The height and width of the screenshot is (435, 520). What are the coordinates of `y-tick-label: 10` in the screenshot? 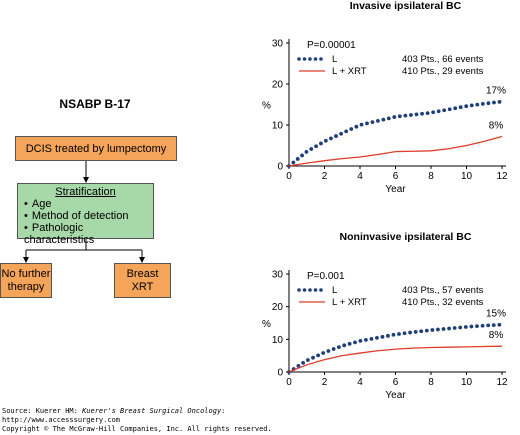 It's located at (278, 340).